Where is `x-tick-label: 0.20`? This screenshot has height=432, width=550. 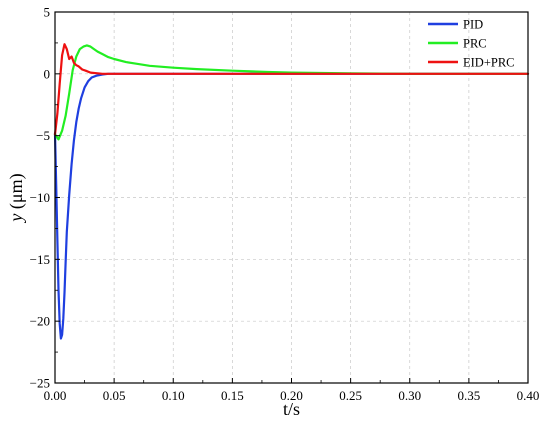 x-tick-label: 0.20 is located at coordinates (291, 395).